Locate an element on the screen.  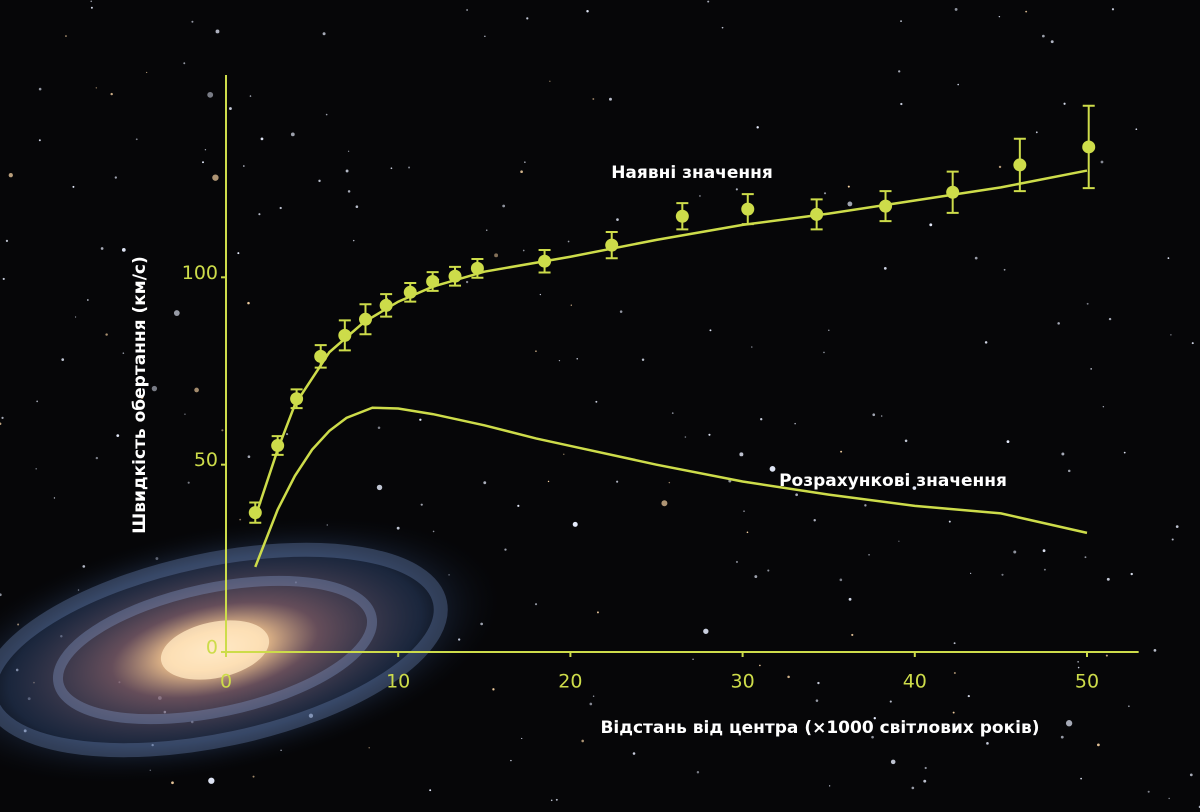
calculated-line is located at coordinates (671, 487).